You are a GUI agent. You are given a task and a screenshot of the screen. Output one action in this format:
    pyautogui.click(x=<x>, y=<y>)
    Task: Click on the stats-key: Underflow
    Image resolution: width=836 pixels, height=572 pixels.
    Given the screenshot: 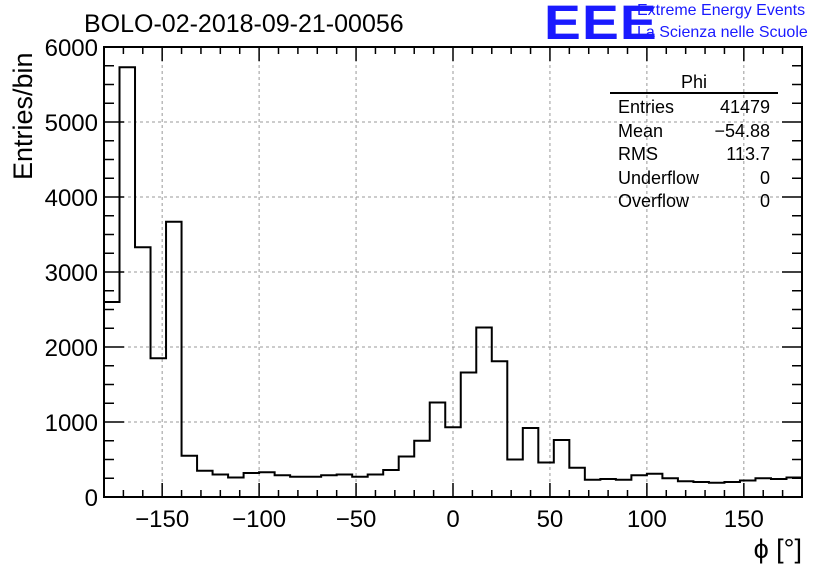 What is the action you would take?
    pyautogui.click(x=659, y=177)
    